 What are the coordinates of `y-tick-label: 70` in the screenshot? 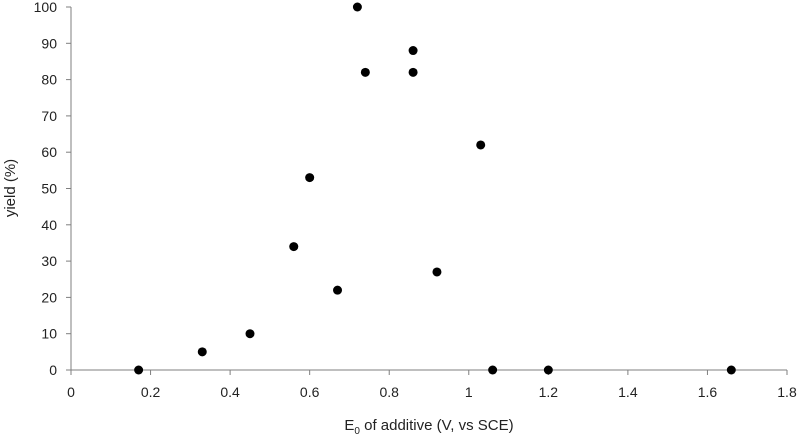 It's located at (49, 116).